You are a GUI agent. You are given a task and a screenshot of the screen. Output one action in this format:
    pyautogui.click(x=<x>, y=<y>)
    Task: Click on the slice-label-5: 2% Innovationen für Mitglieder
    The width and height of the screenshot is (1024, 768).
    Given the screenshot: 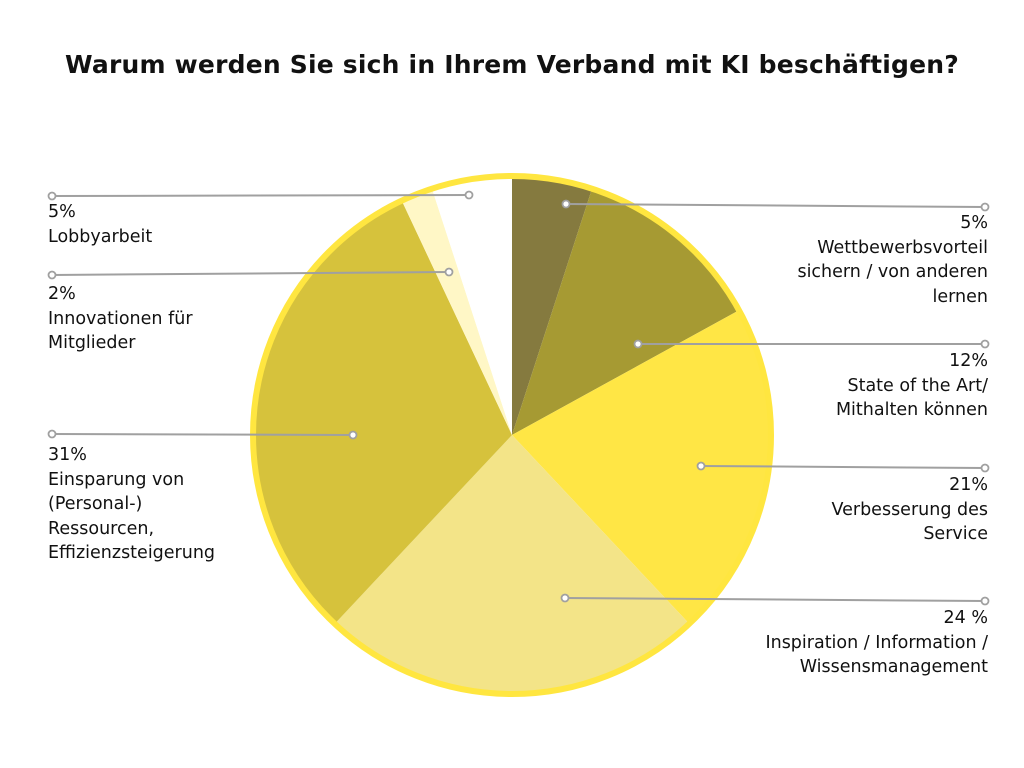 What is the action you would take?
    pyautogui.click(x=120, y=319)
    